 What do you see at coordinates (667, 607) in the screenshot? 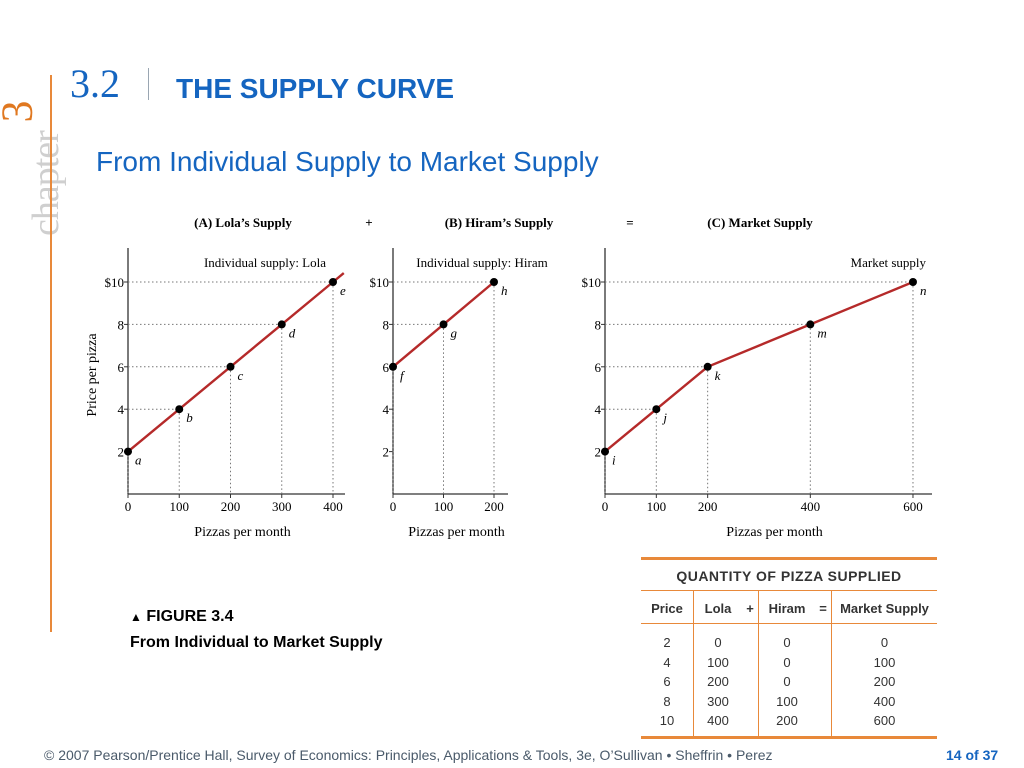
I see `header-price: Price` at bounding box center [667, 607].